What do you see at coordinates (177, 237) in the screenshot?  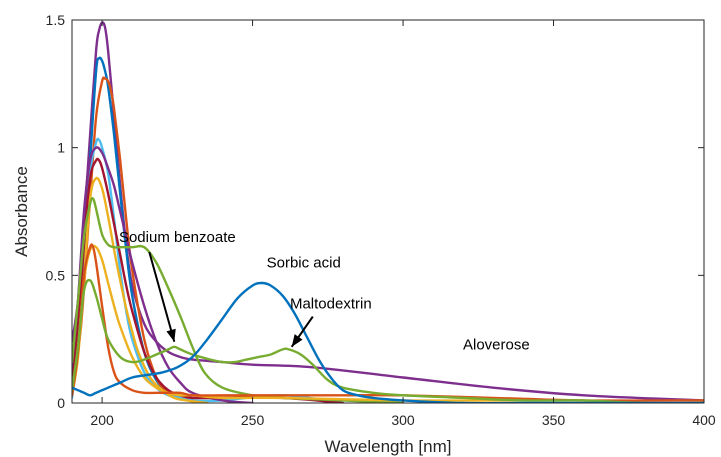 I see `annotation-label: Sodium benzoate` at bounding box center [177, 237].